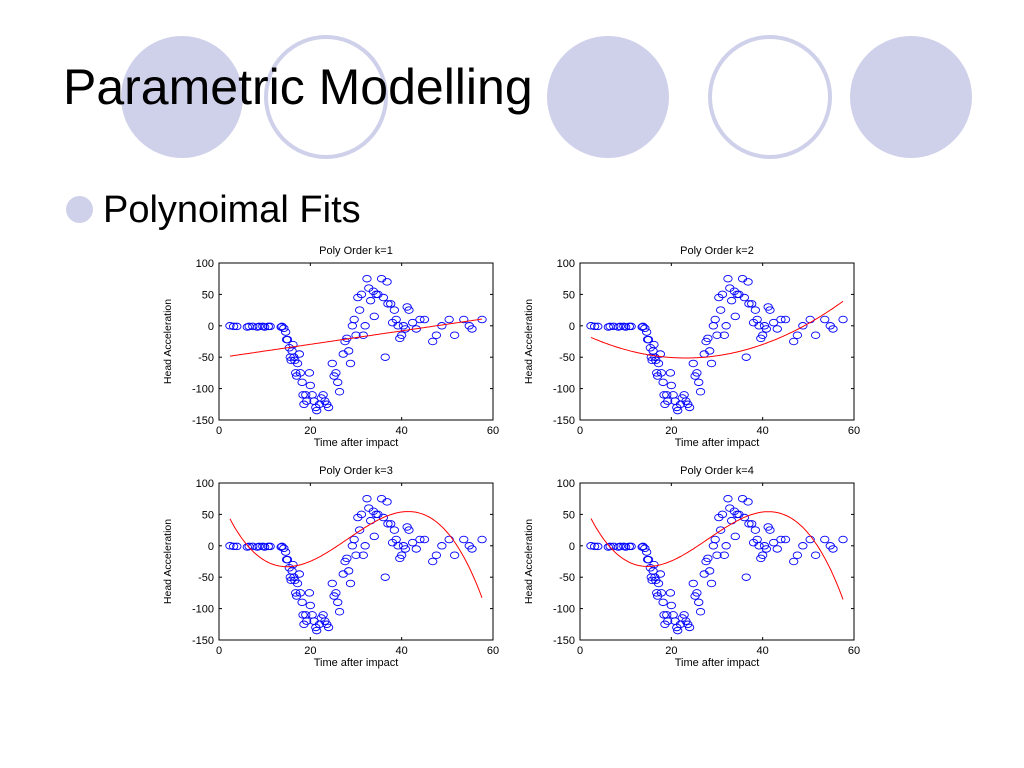 The image size is (1024, 768). I want to click on deco-circle-filled, so click(911, 97).